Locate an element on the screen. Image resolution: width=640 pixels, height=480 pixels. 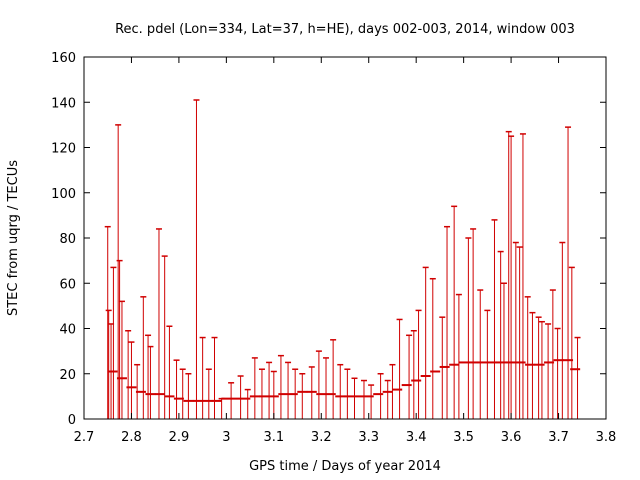
x-tick-label: 3.2 is located at coordinates (321, 437).